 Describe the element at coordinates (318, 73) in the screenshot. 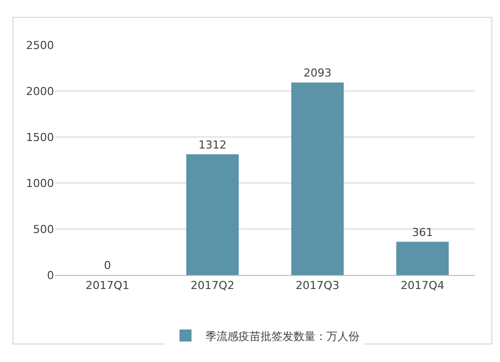

I see `data-label: 2093` at that location.